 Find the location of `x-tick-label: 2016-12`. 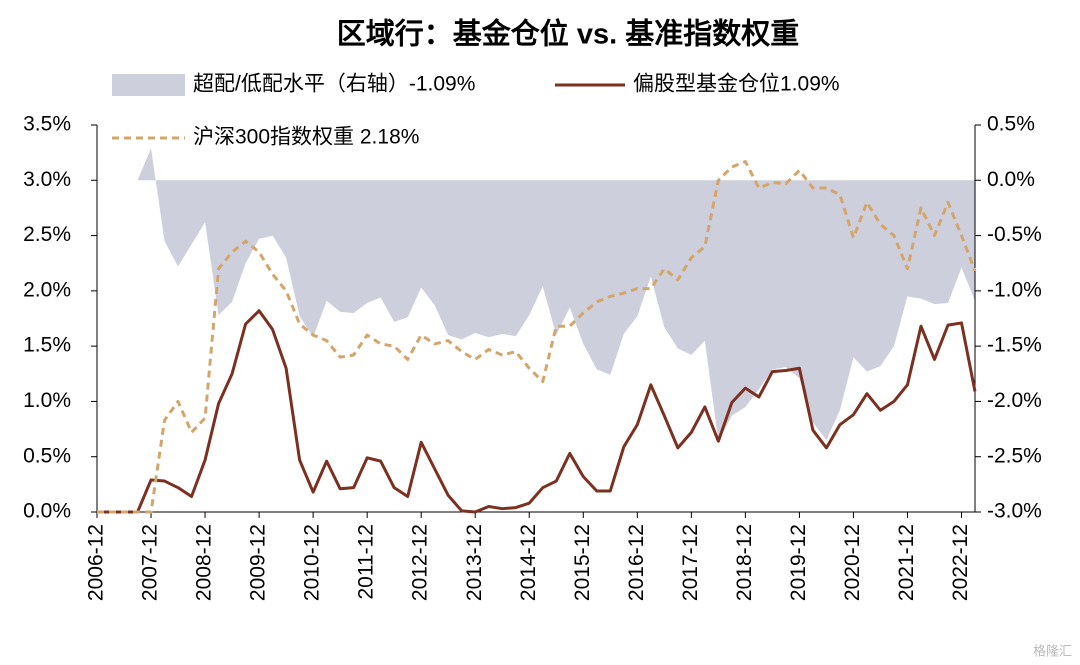

x-tick-label: 2016-12 is located at coordinates (636, 562).